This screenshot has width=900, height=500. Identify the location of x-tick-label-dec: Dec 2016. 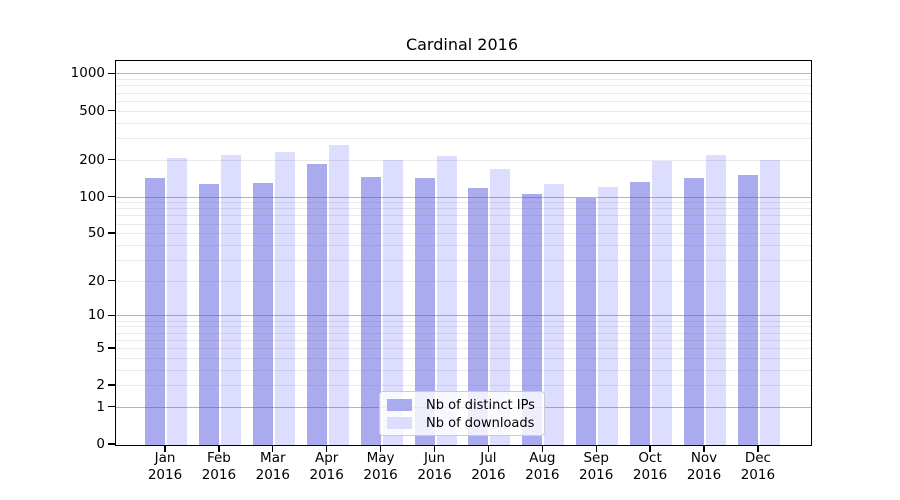
(758, 466).